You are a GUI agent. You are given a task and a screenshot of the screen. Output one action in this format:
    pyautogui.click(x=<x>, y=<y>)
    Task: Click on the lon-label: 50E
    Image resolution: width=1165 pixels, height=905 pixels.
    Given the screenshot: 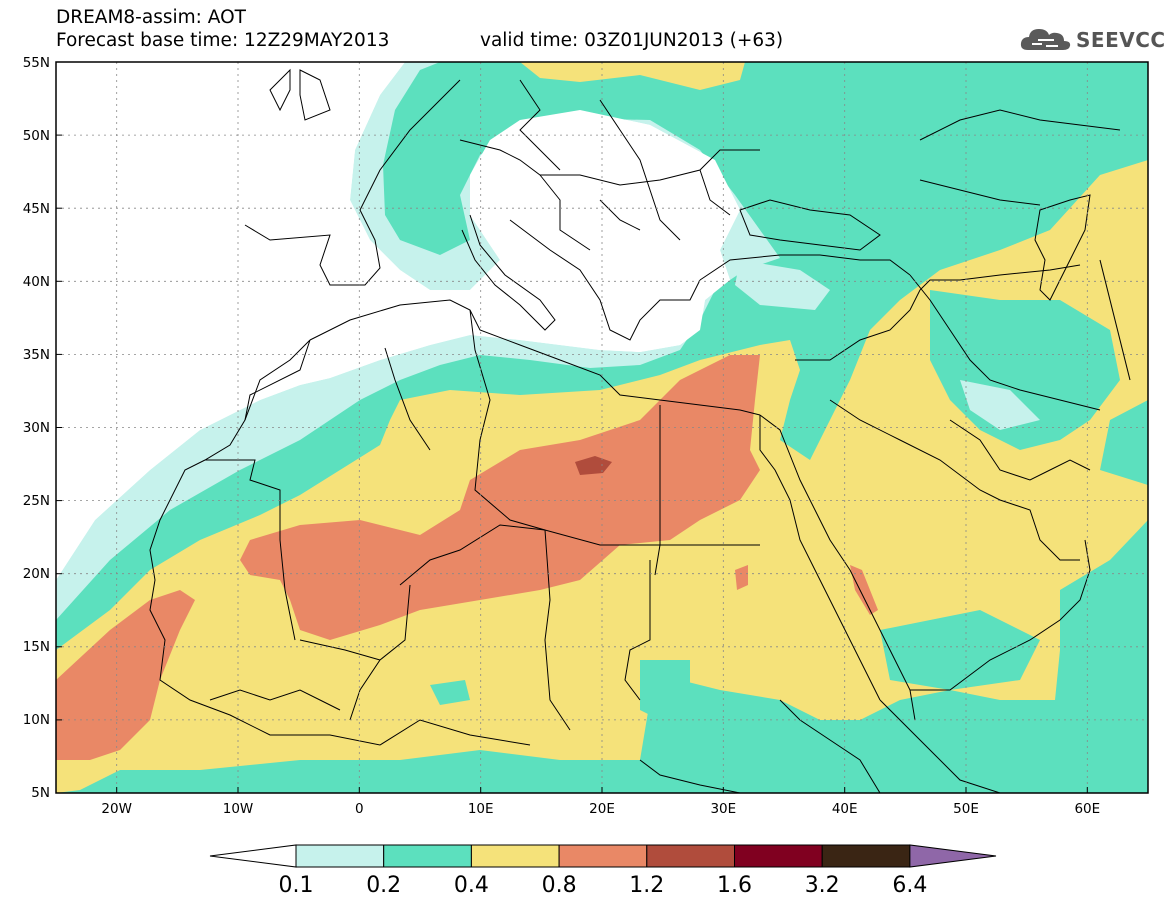 What is the action you would take?
    pyautogui.click(x=966, y=809)
    